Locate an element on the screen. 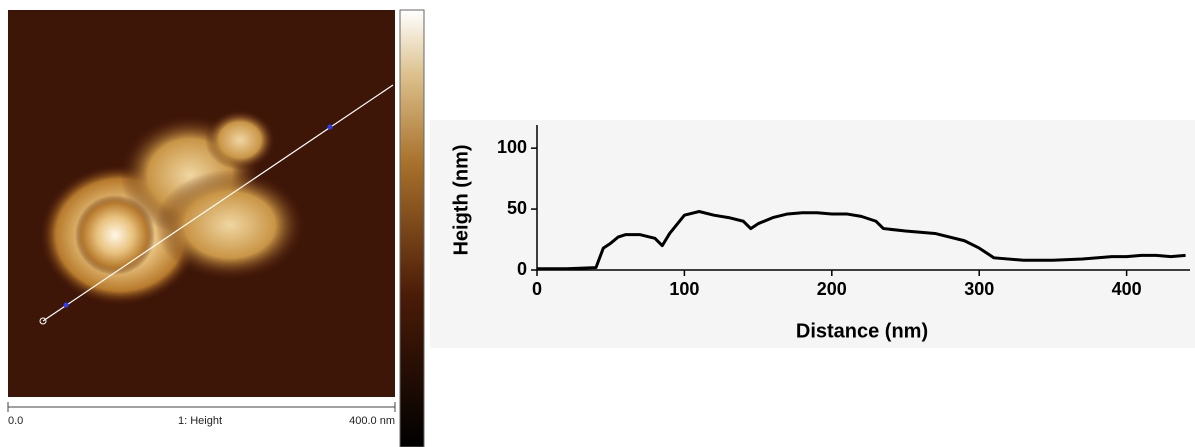 Image resolution: width=1195 pixels, height=447 pixels. scale-end: 400.0 nm is located at coordinates (372, 421).